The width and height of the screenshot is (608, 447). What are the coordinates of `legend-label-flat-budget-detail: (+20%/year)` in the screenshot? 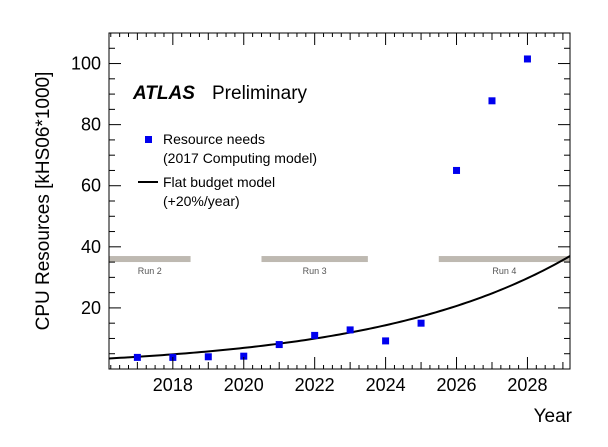 It's located at (201, 201).